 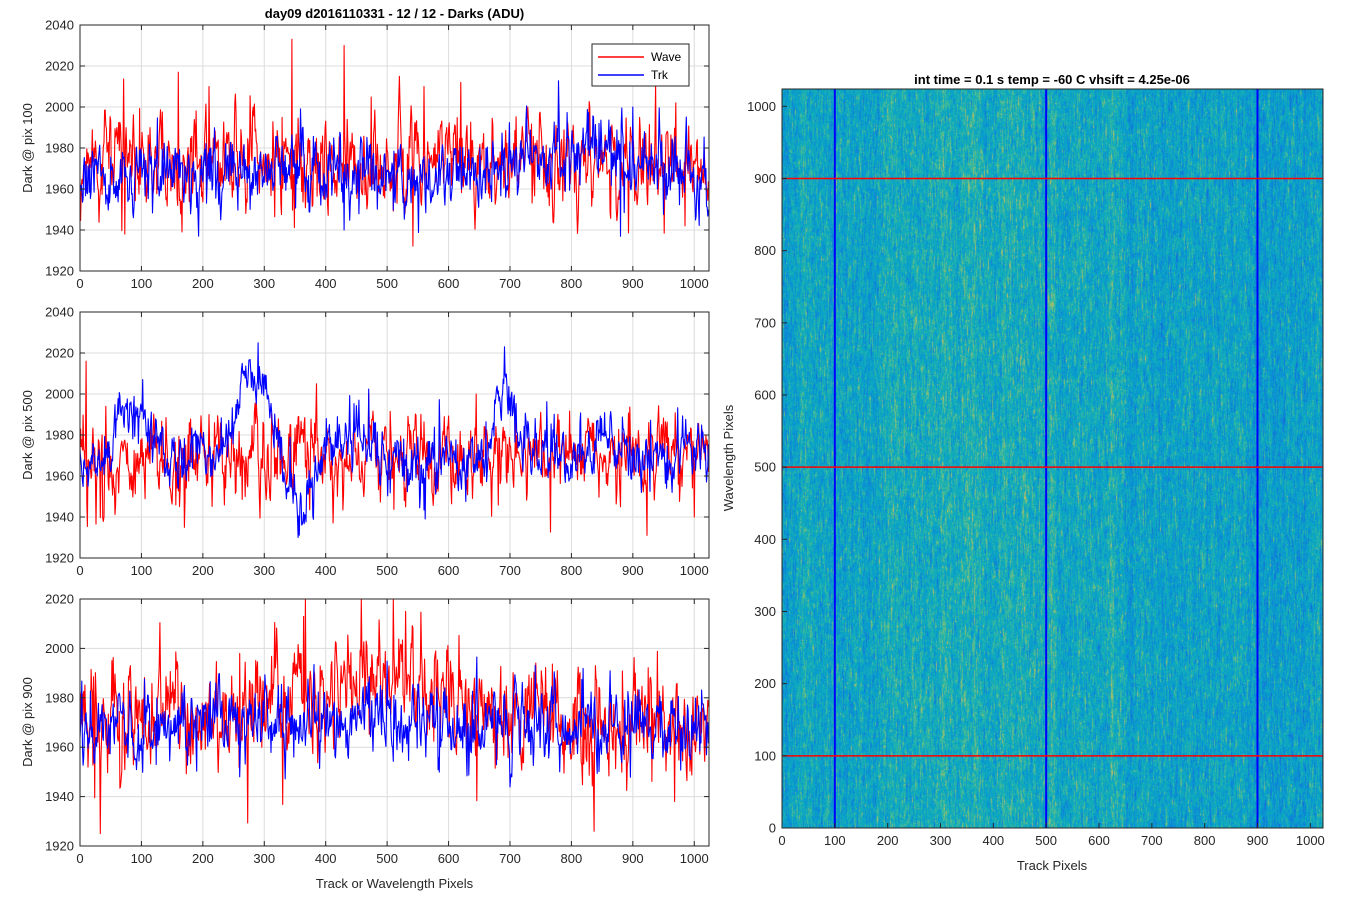 I want to click on x-axis-label: Track Pixels, so click(x=1052, y=865).